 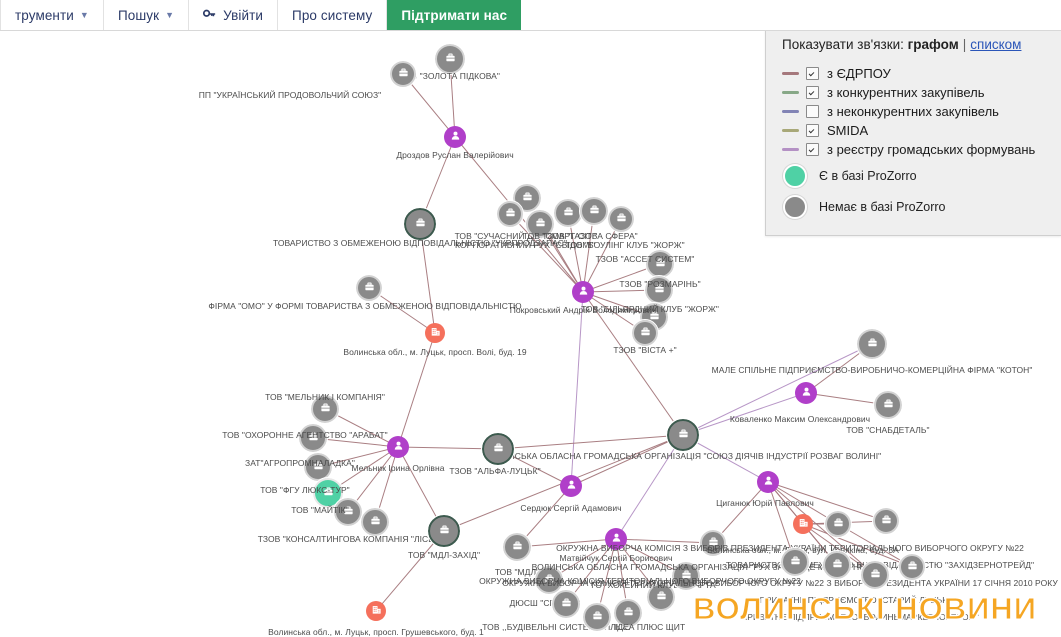 I want to click on legend-edge-label: з неконкурентних закупівель, so click(x=913, y=111).